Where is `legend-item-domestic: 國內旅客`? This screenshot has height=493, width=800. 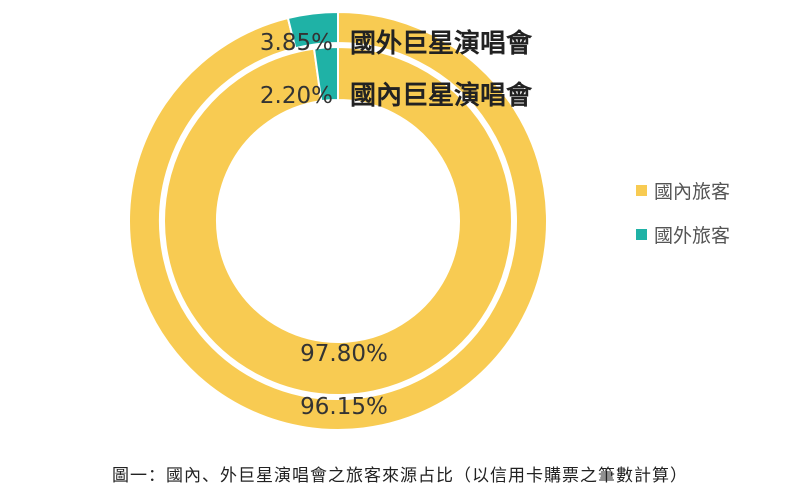
legend-item-domestic: 國內旅客 is located at coordinates (683, 190).